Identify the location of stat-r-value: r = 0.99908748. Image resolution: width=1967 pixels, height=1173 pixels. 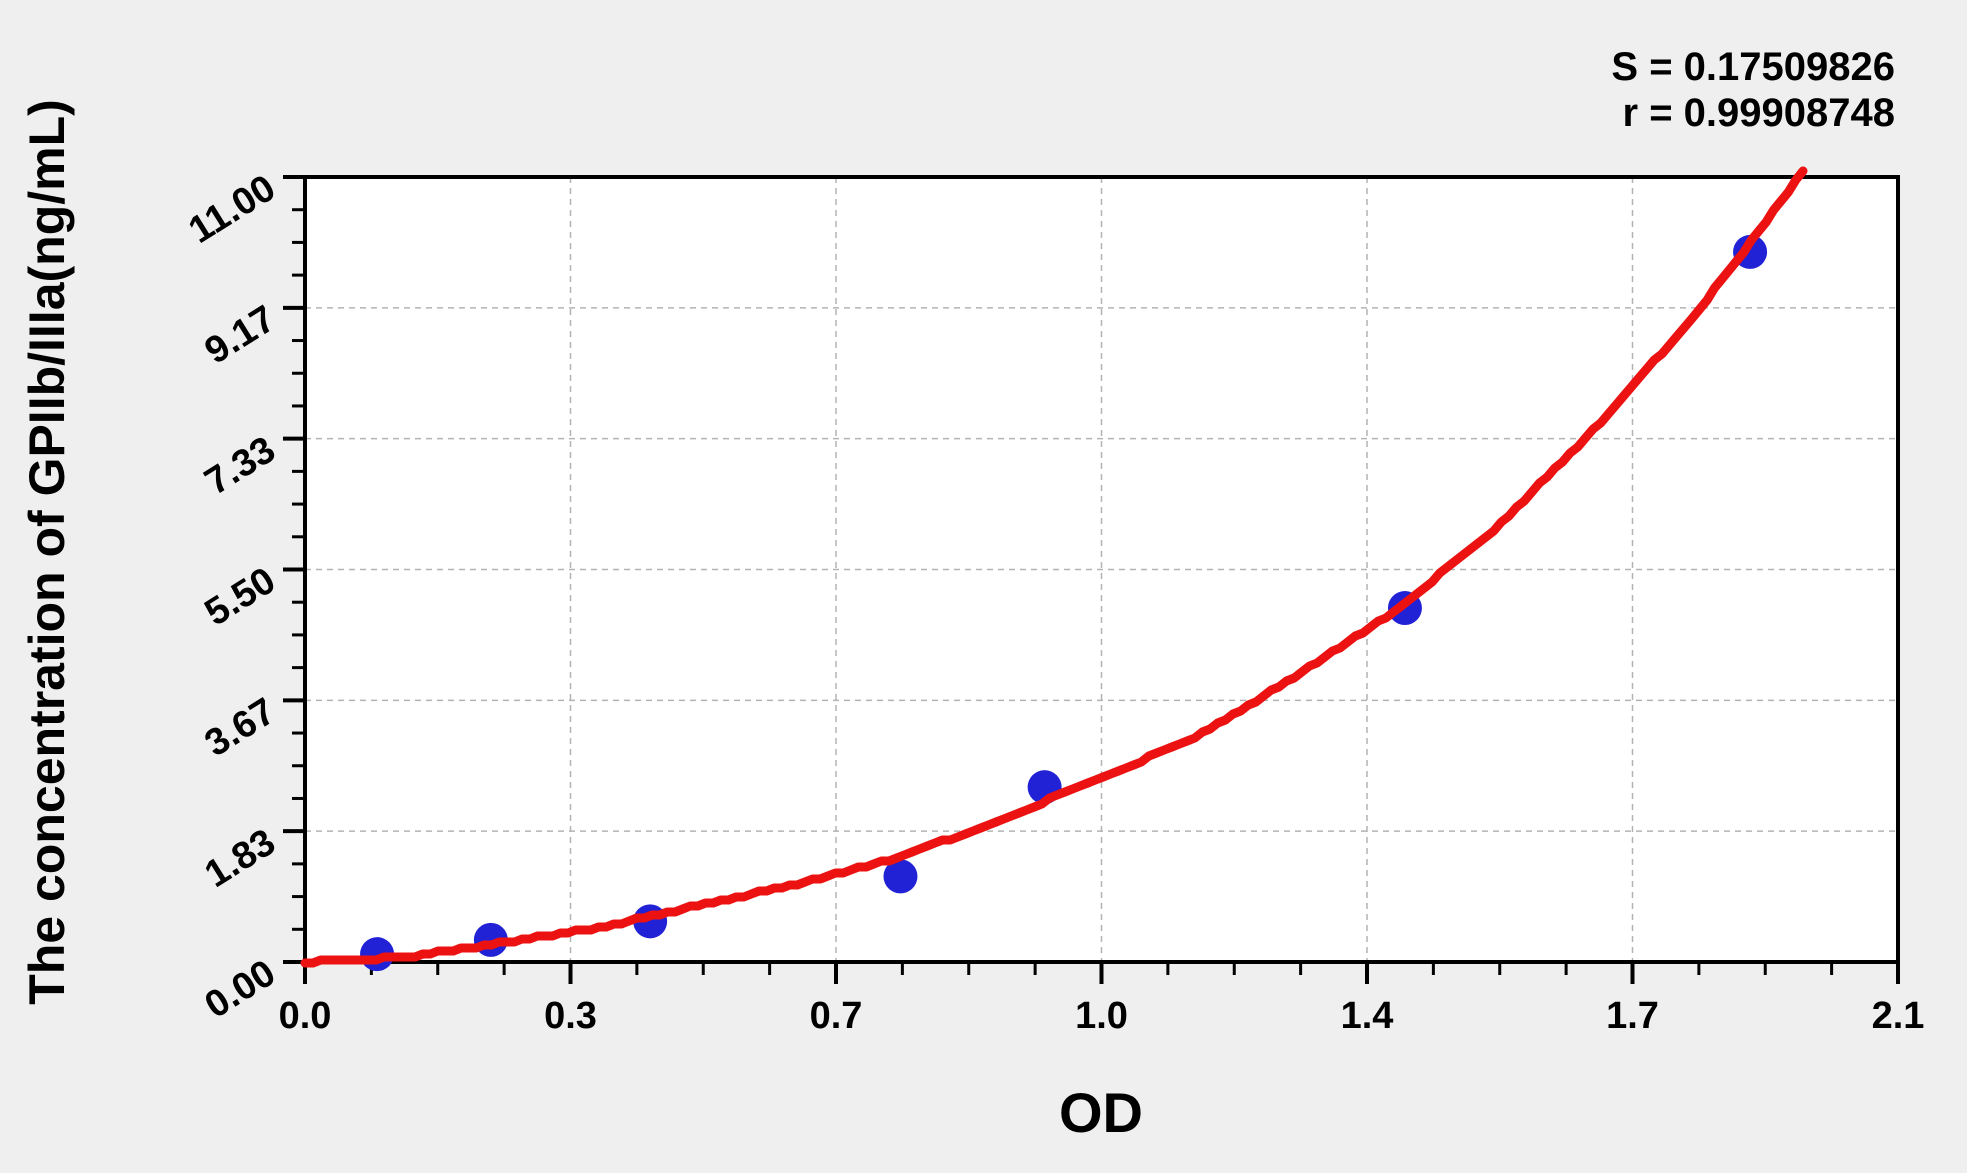
(1759, 113).